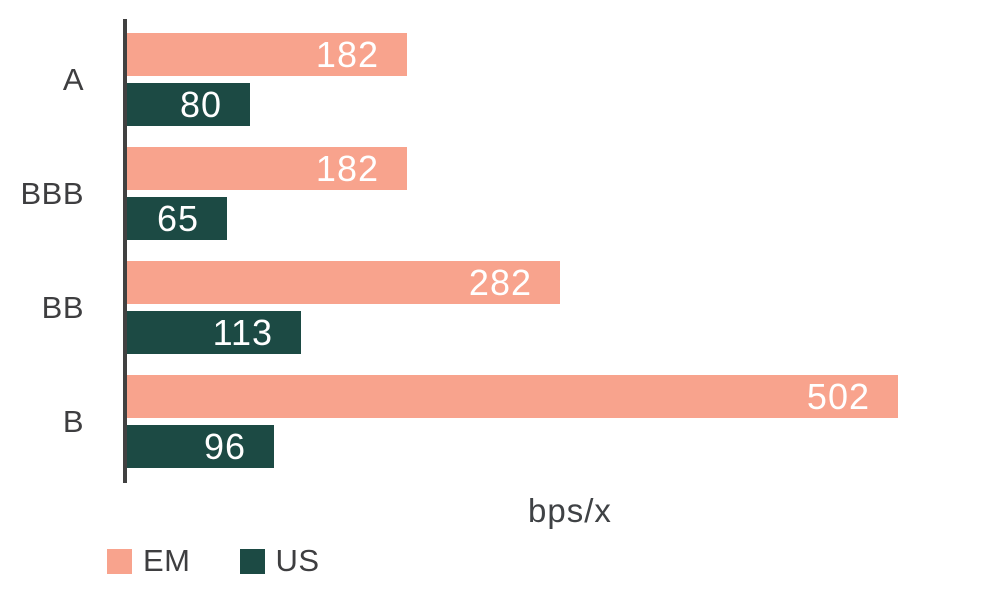 The width and height of the screenshot is (983, 603). Describe the element at coordinates (242, 332) in the screenshot. I see `bar-value-label: 113` at that location.